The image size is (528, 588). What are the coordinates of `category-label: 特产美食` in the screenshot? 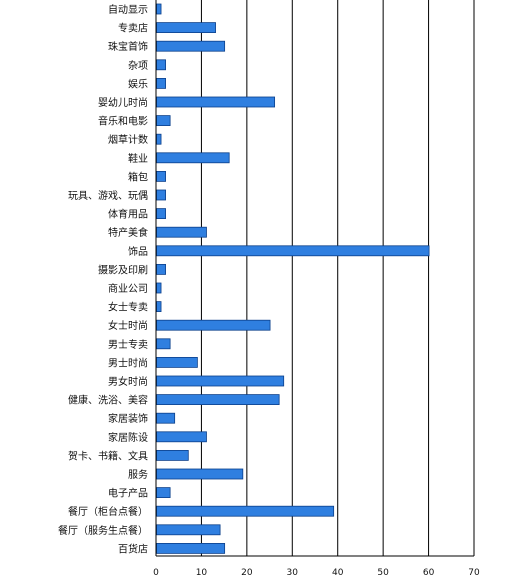 It's located at (128, 232).